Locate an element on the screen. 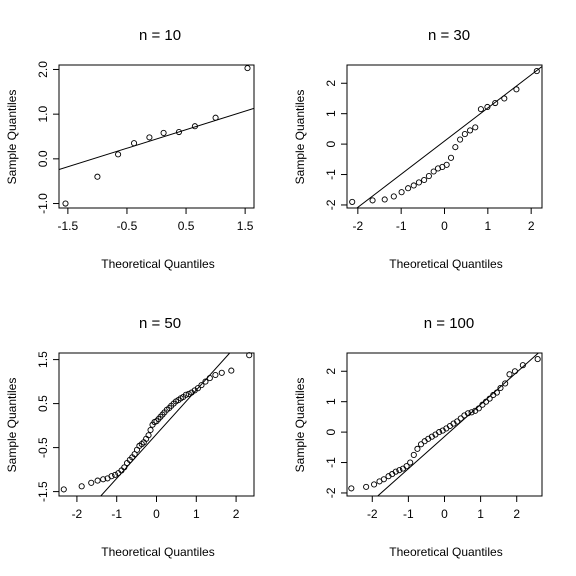 The width and height of the screenshot is (576, 576). y-tick-label: 2 is located at coordinates (331, 83).